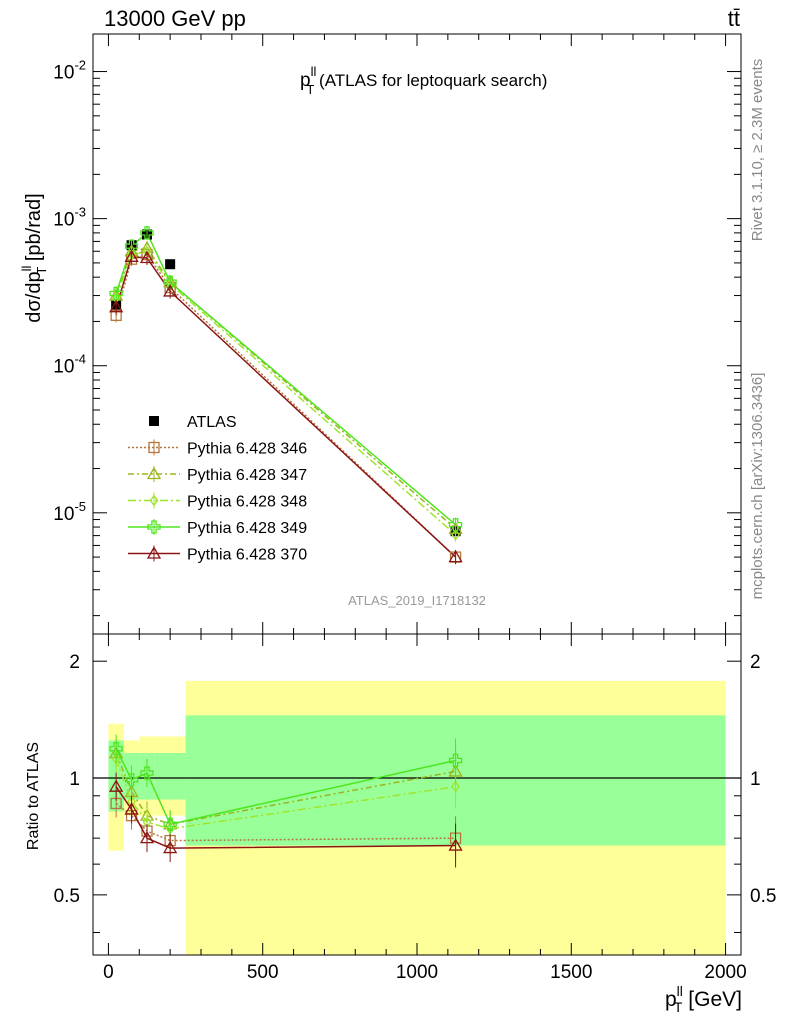  Describe the element at coordinates (69, 218) in the screenshot. I see `main-ytick-label-2: 10⁻³` at that location.